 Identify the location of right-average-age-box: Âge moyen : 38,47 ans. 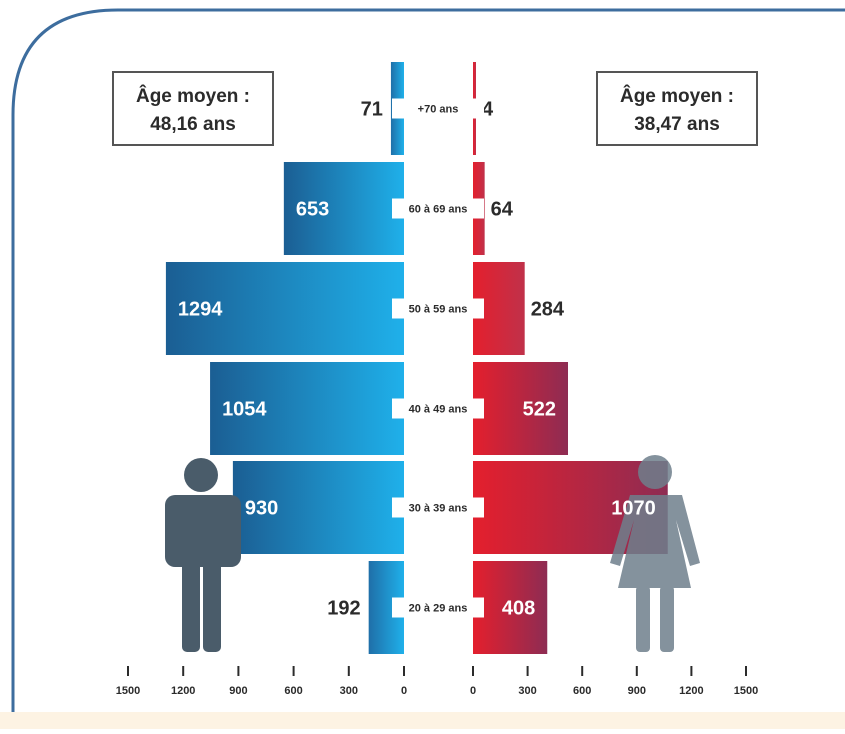
(677, 108).